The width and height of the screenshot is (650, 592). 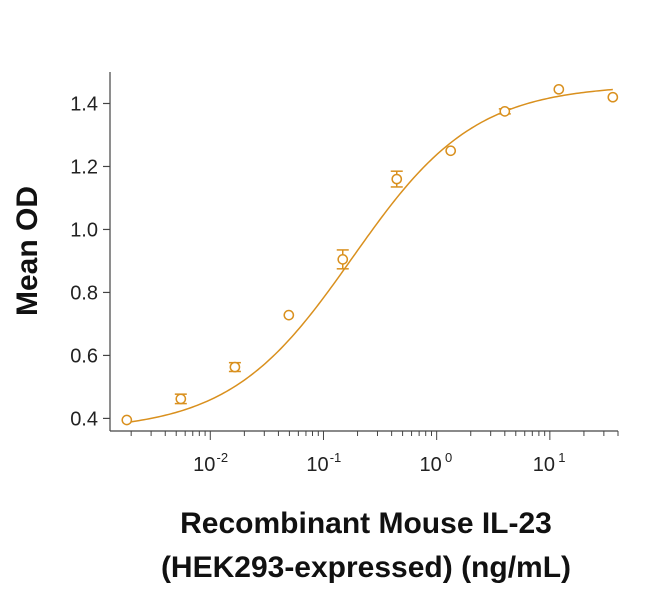 What do you see at coordinates (84, 167) in the screenshot?
I see `y-tick-label: 1.2` at bounding box center [84, 167].